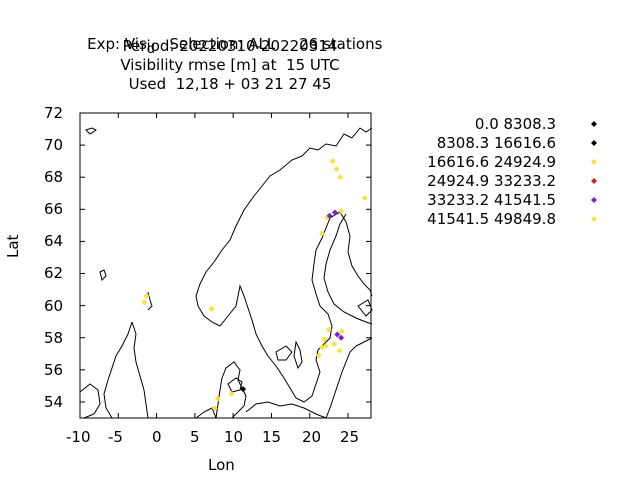  I want to click on y-tick-label: 58, so click(54, 338).